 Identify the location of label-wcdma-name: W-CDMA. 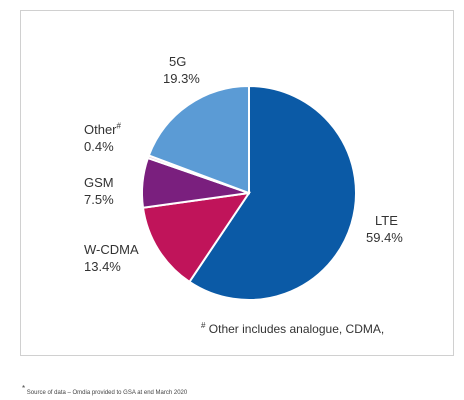
(111, 249).